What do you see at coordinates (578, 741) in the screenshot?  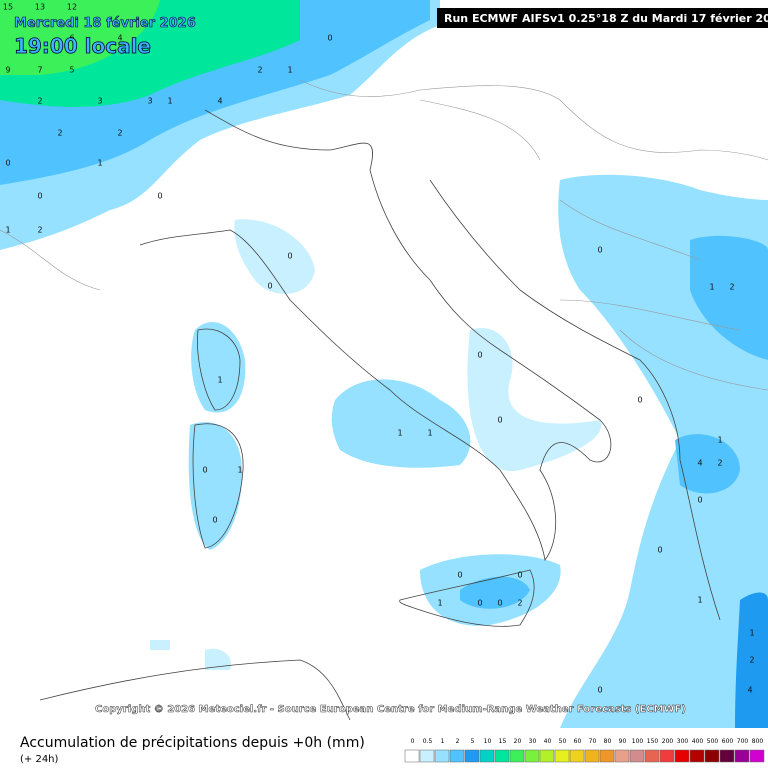 I see `legend-tick-label: 60` at bounding box center [578, 741].